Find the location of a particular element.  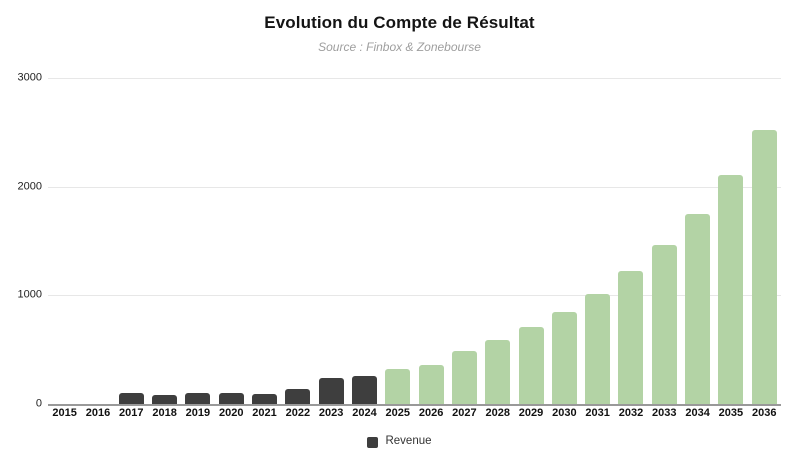

x-axis-label-2021: 2021 is located at coordinates (264, 413).